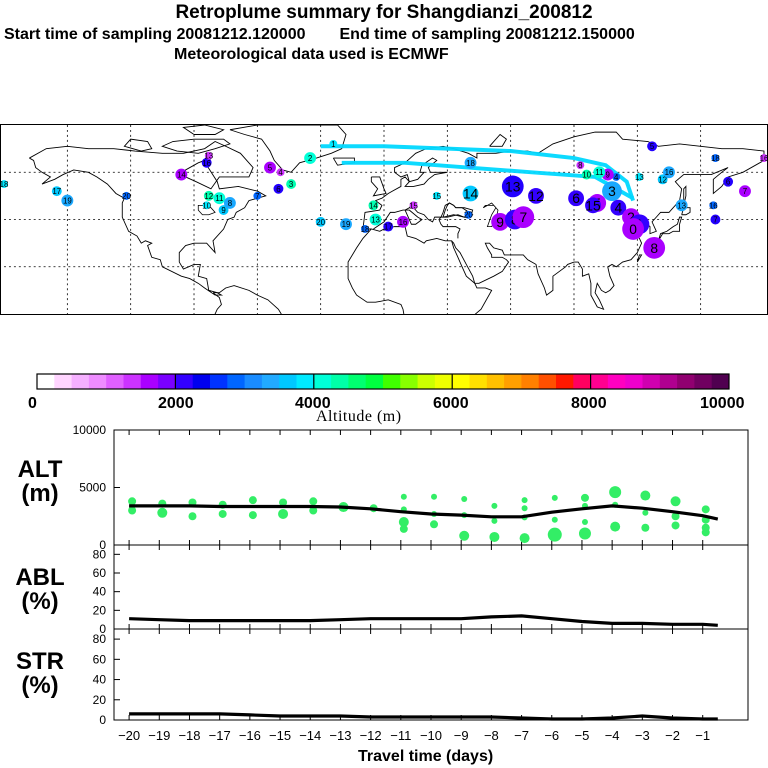 The width and height of the screenshot is (768, 768). Describe the element at coordinates (310, 735) in the screenshot. I see `x-tick-label: −14` at that location.